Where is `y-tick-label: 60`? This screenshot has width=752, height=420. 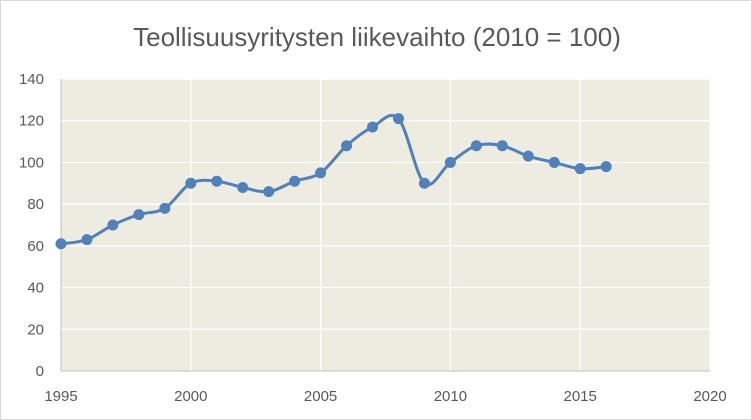 y-tick-label: 60 is located at coordinates (35, 246).